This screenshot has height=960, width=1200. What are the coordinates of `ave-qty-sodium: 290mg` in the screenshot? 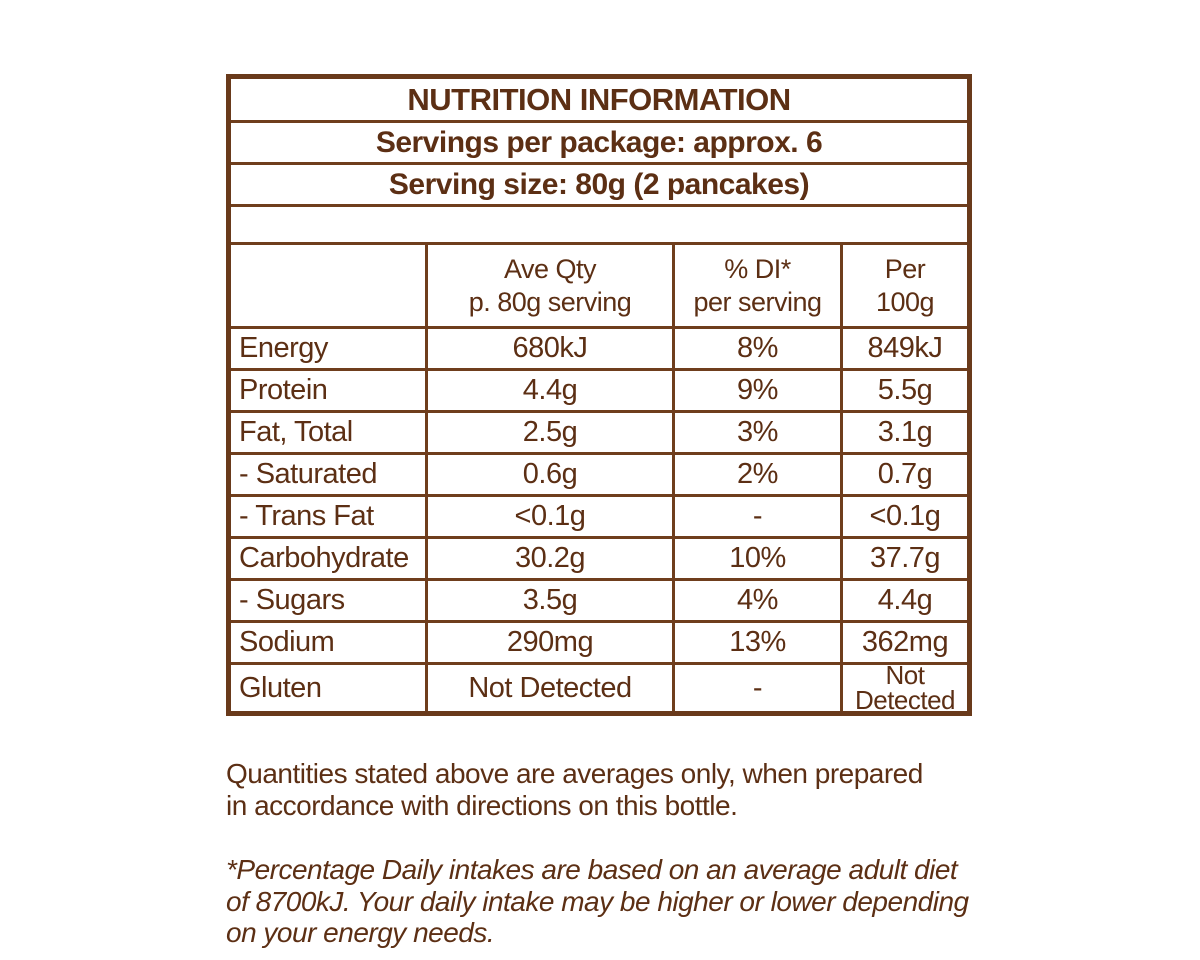 It's located at (551, 644).